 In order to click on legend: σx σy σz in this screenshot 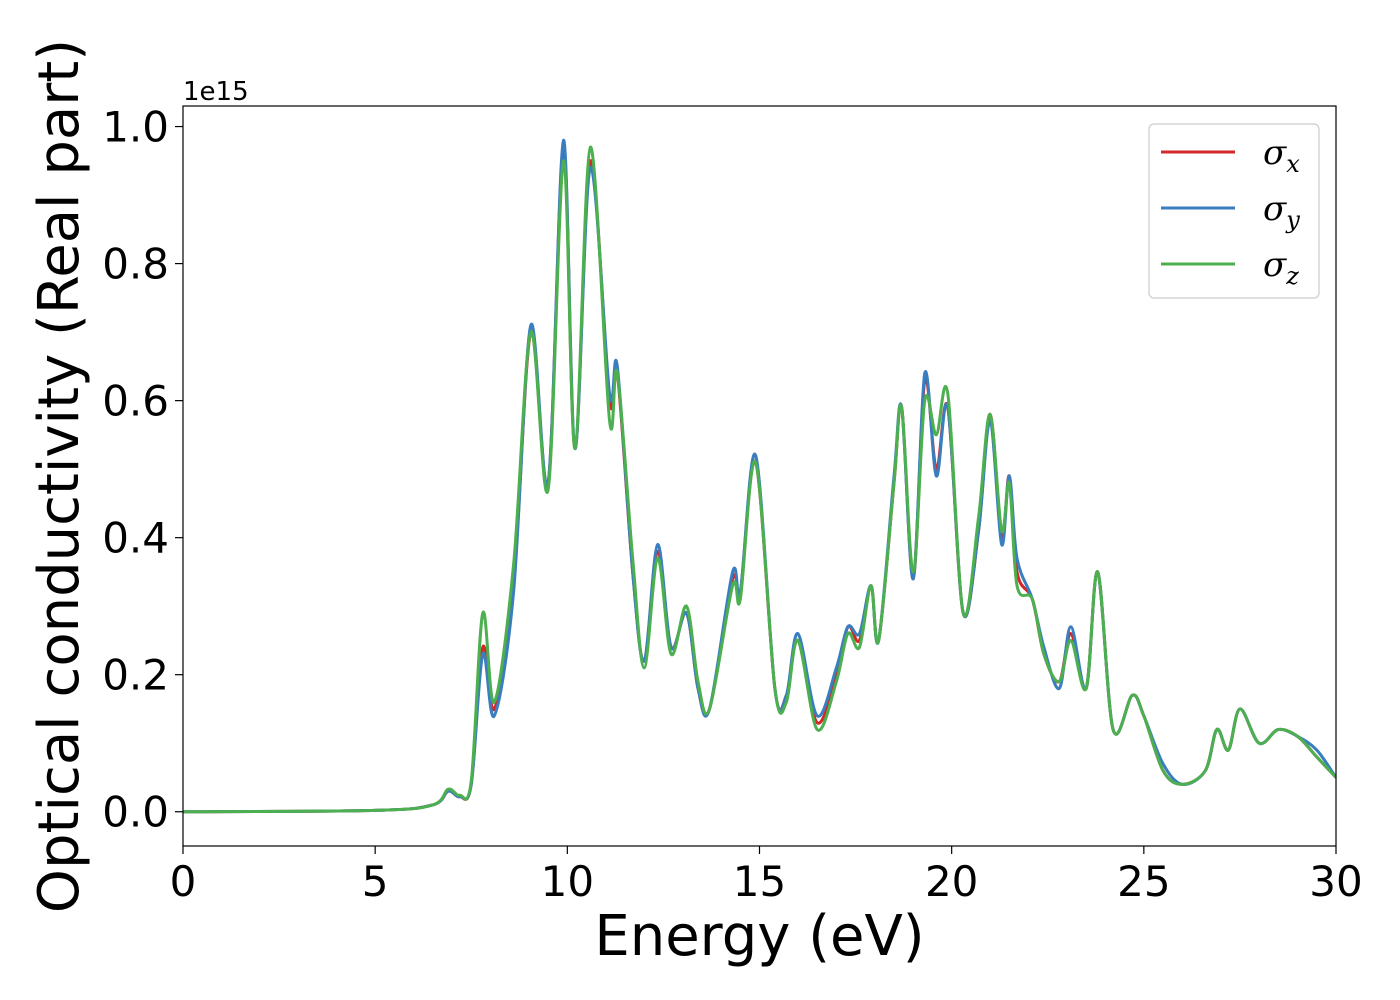, I will do `click(1234, 211)`.